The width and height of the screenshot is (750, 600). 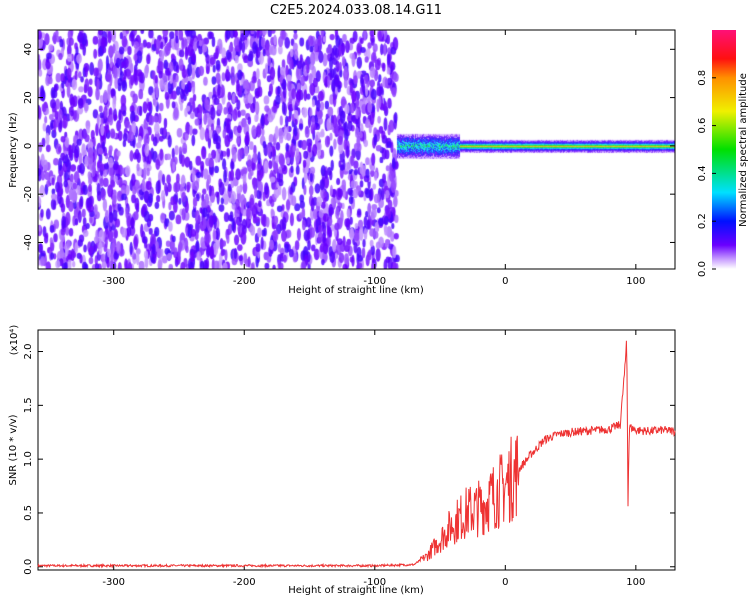 I want to click on bottom-xlabel: Height of straight line (km), so click(x=356, y=590).